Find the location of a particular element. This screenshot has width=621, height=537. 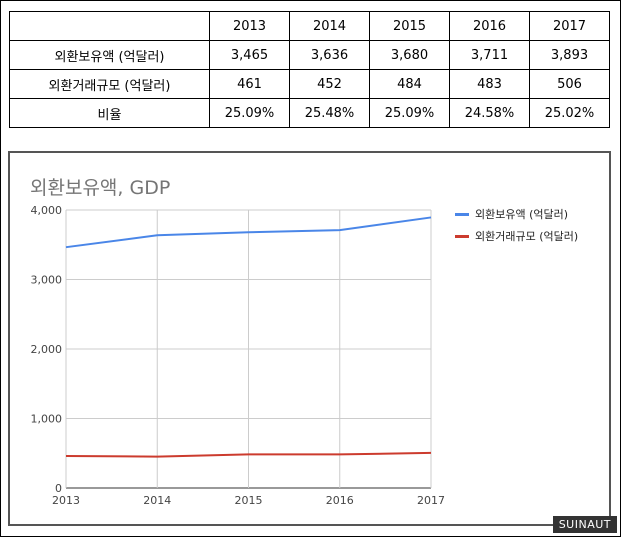

table-cell: 3,711 is located at coordinates (489, 55).